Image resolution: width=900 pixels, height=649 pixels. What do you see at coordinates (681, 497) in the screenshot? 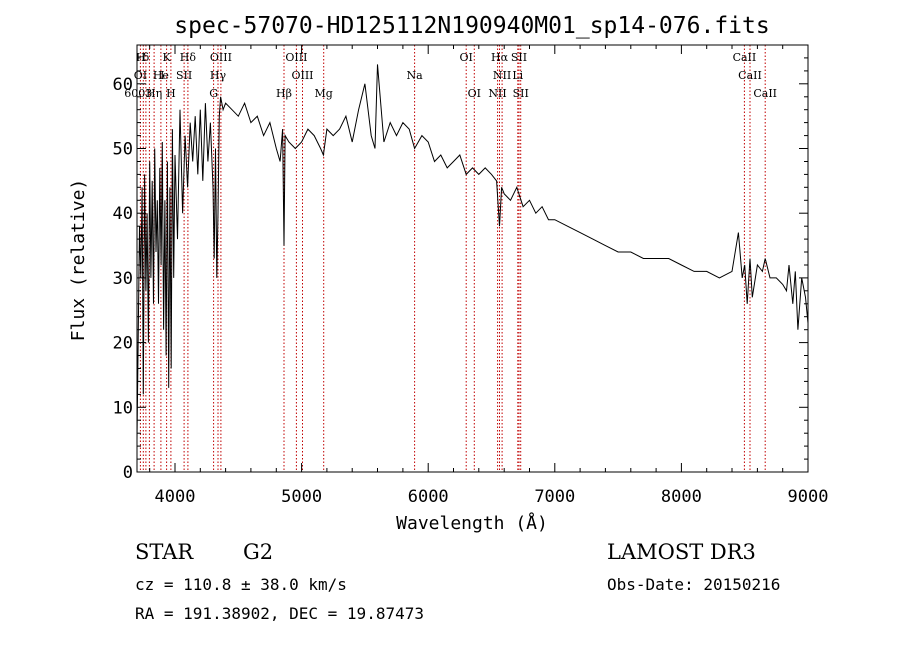
I see `x-tick-label: 8000` at bounding box center [681, 497].